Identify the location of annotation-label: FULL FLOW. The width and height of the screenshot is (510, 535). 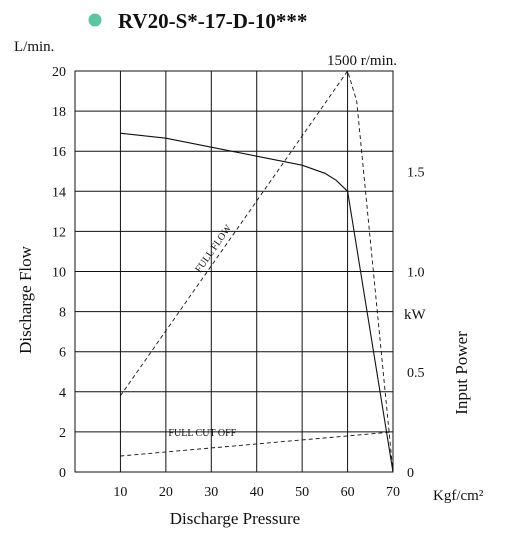
(213, 249).